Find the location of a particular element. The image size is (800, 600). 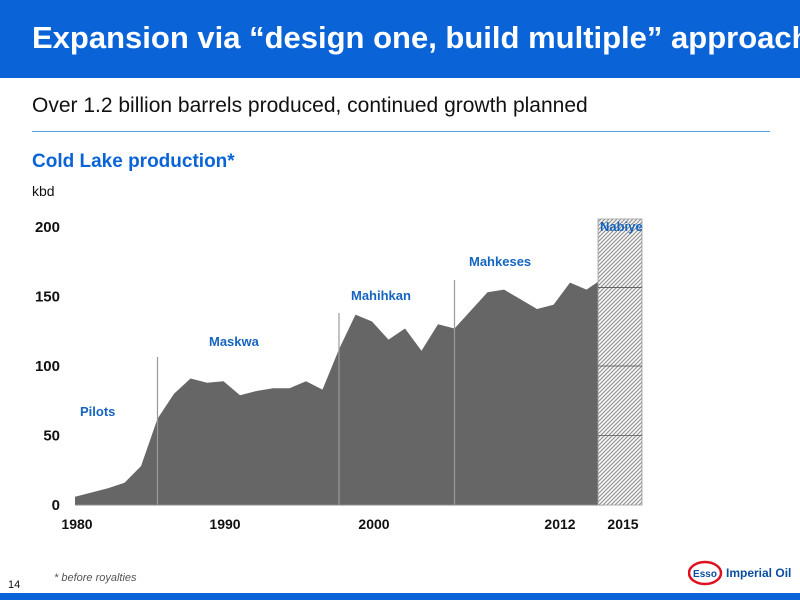

y-tick-label: 150 is located at coordinates (47, 297).